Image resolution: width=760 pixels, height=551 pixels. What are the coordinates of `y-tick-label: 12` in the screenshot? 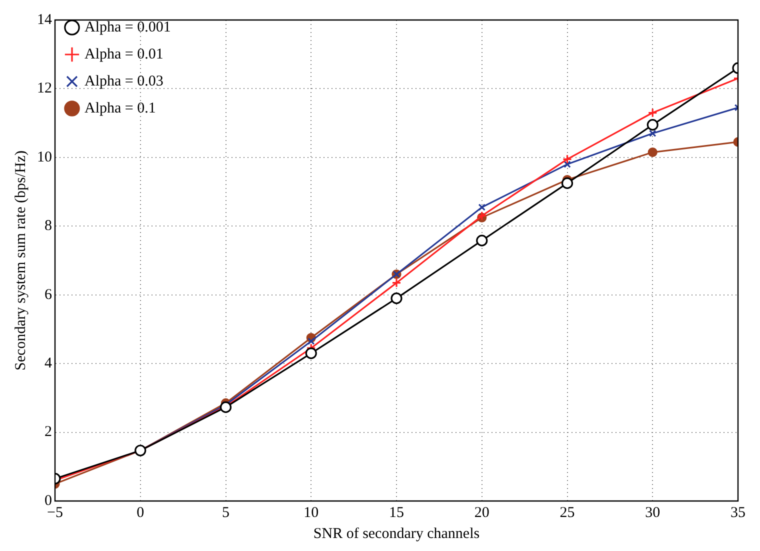 It's located at (44, 88).